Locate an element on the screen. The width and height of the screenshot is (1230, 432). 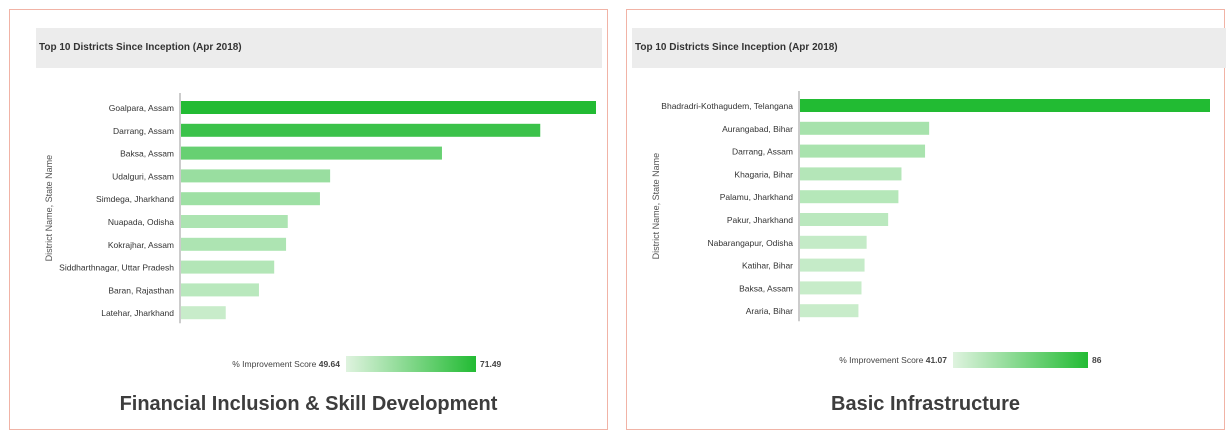
legend-label: % Improvement Score 41.07 is located at coordinates (893, 360).